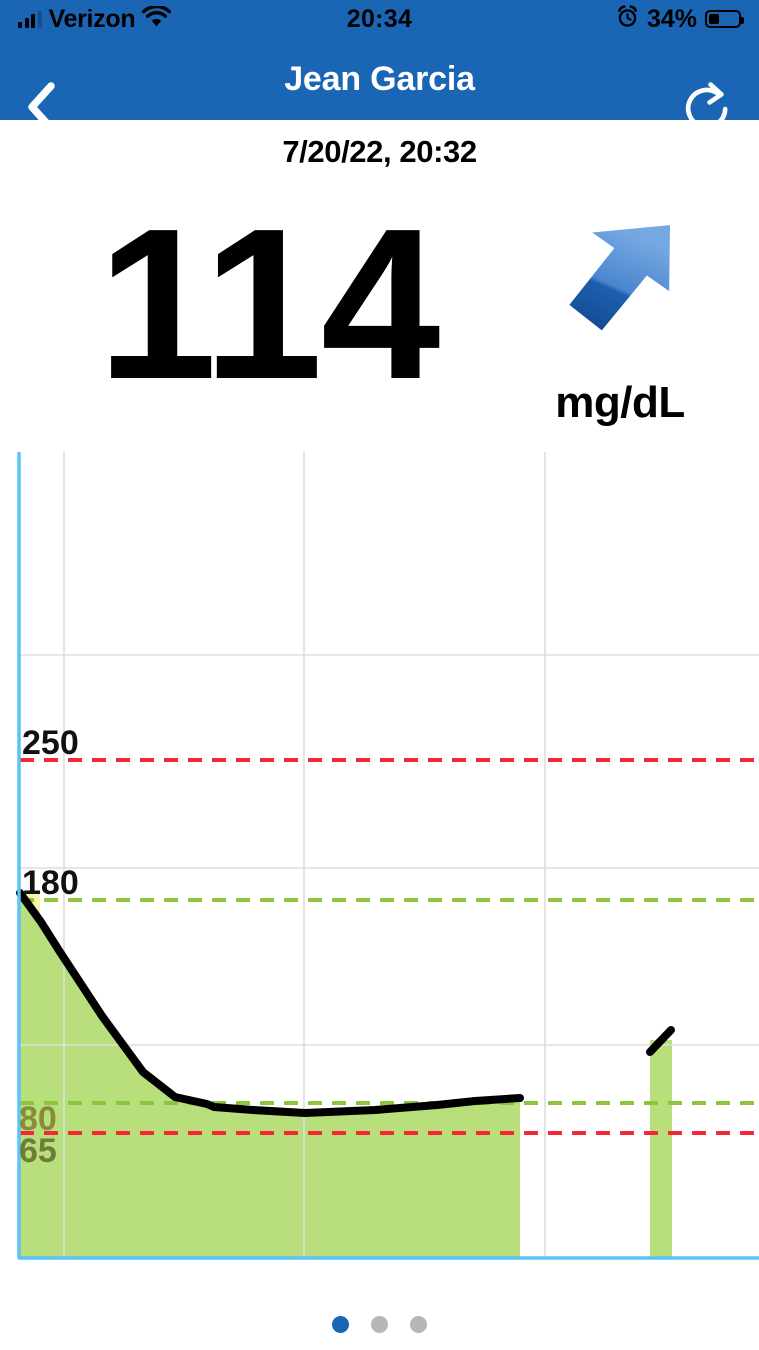 This screenshot has height=1350, width=759. I want to click on x-tick-label-18: 18, so click(63, 1263).